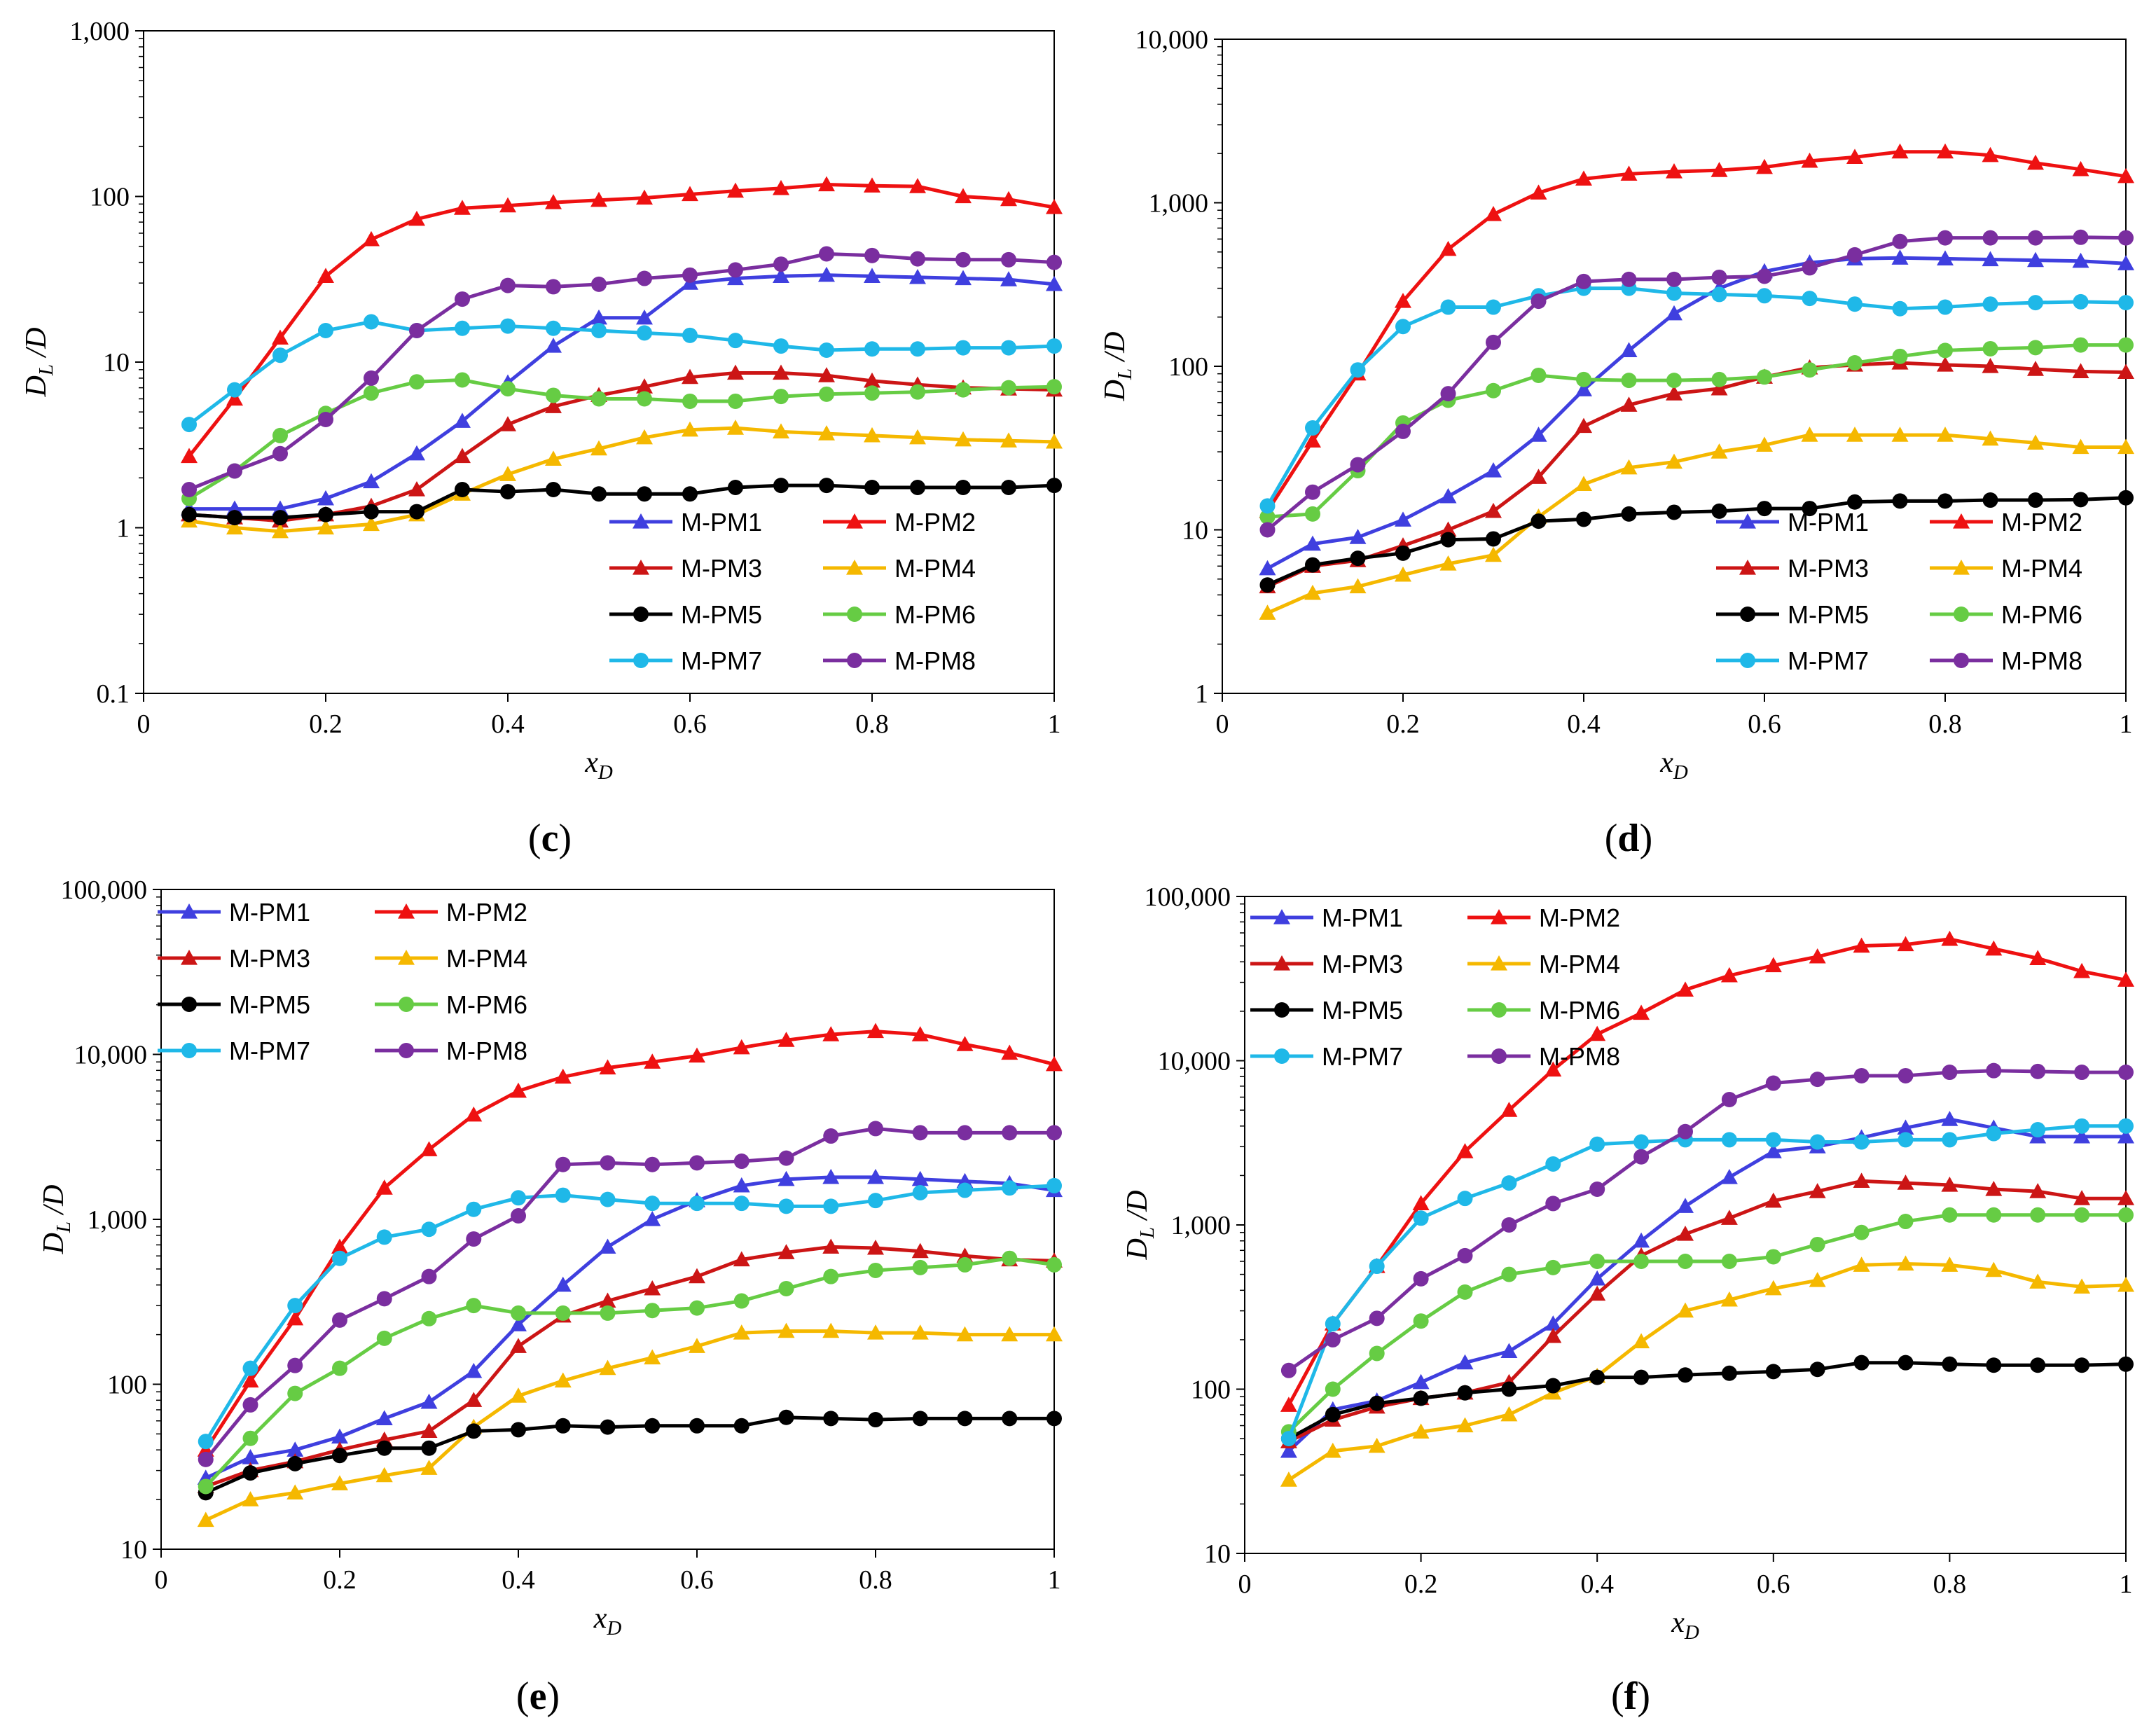 This screenshot has height=1732, width=2156. Describe the element at coordinates (1188, 367) in the screenshot. I see `y-tick-label: 100` at that location.